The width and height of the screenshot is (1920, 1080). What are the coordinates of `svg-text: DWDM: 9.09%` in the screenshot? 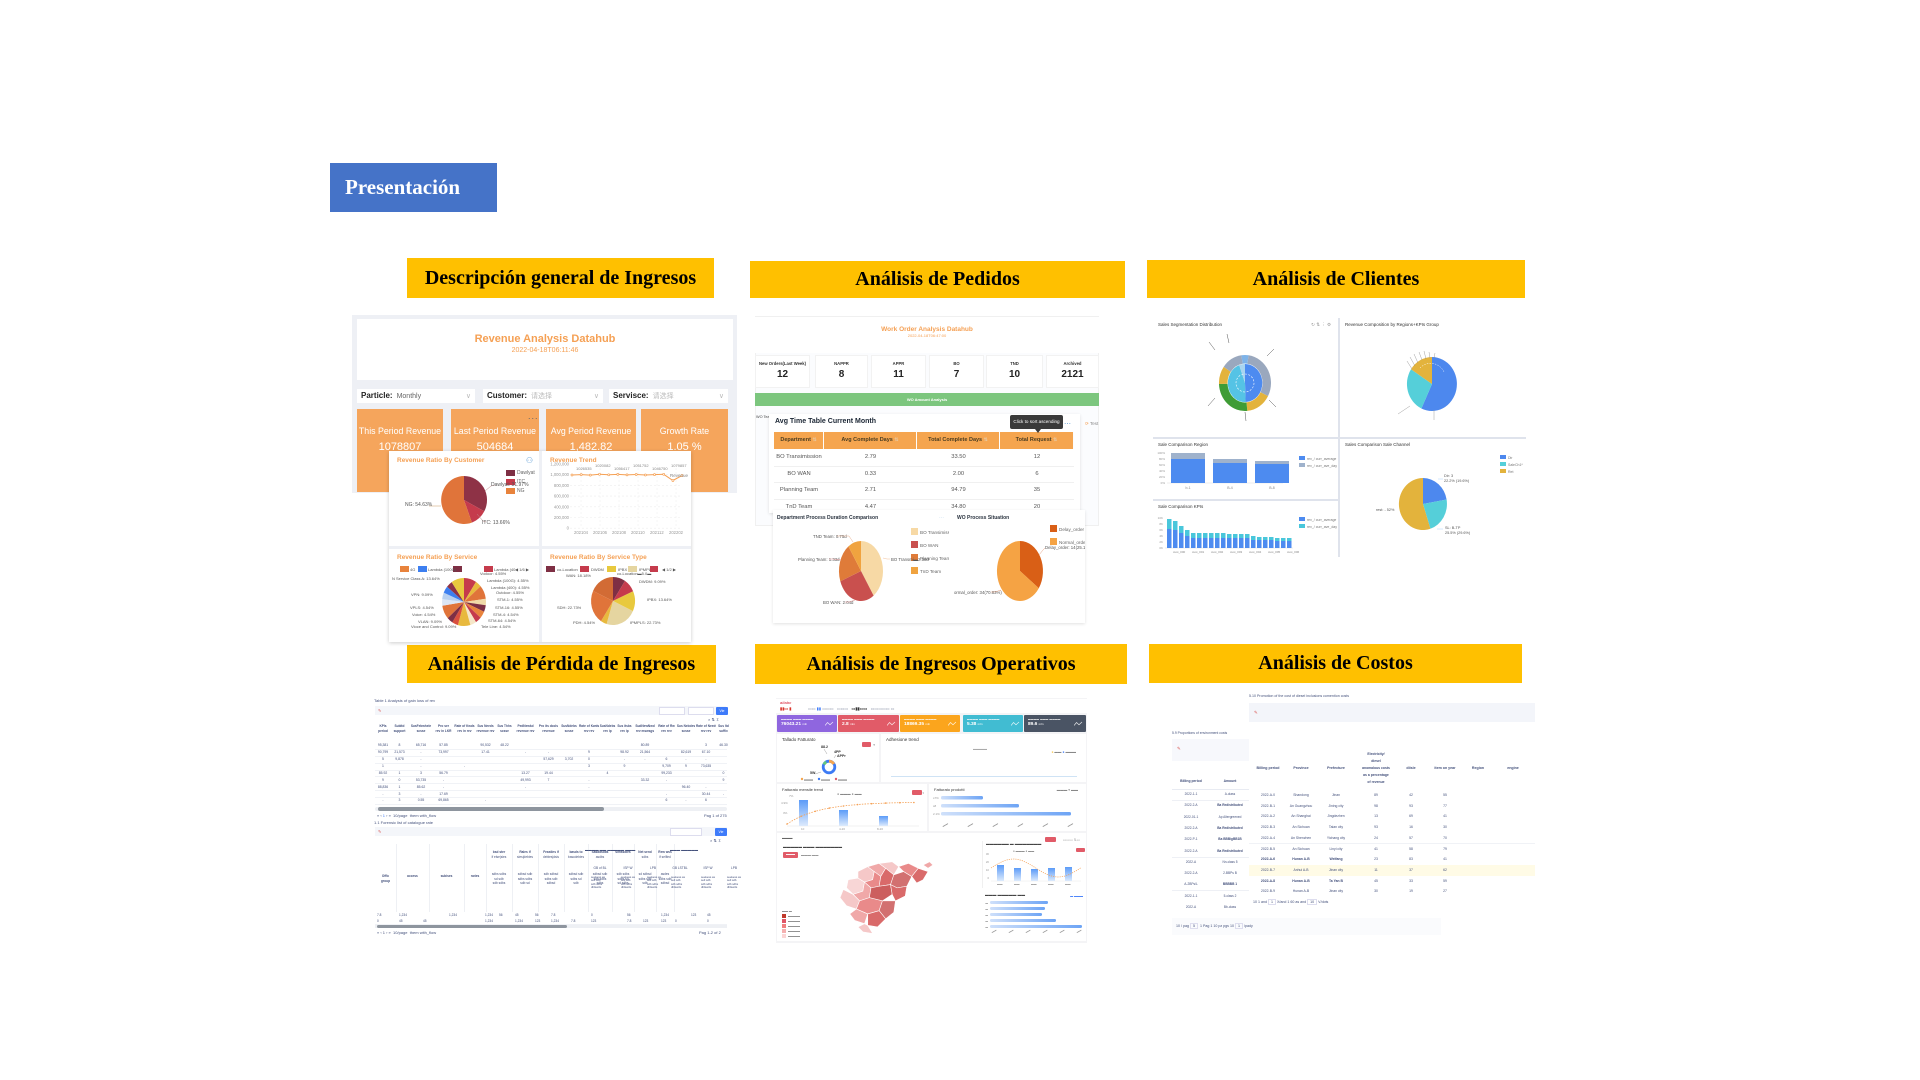 It's located at (652, 581).